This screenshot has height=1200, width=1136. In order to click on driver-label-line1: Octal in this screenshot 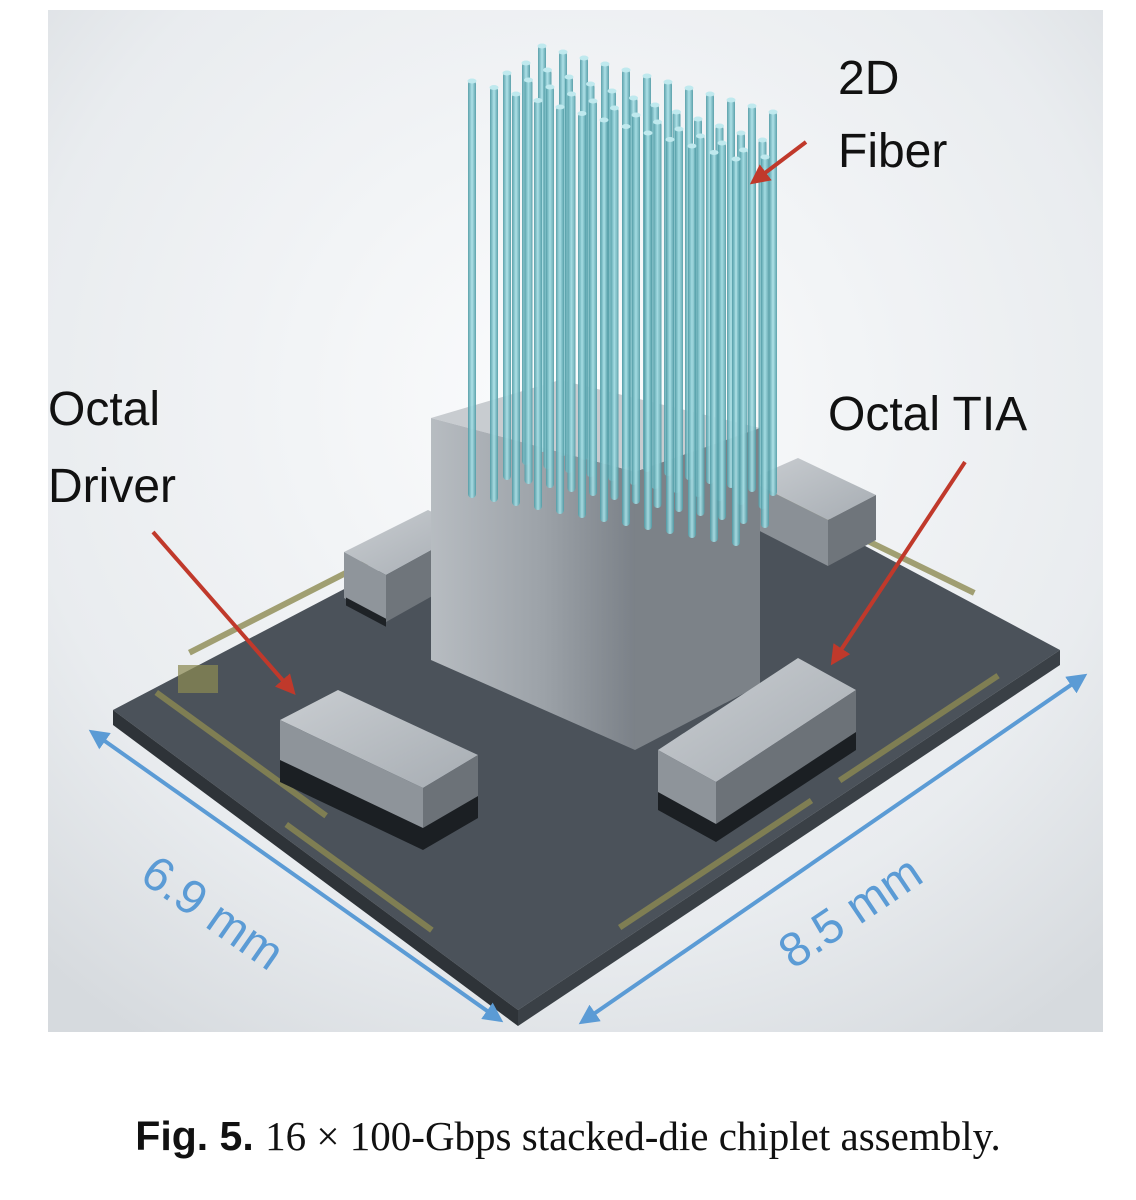, I will do `click(104, 409)`.